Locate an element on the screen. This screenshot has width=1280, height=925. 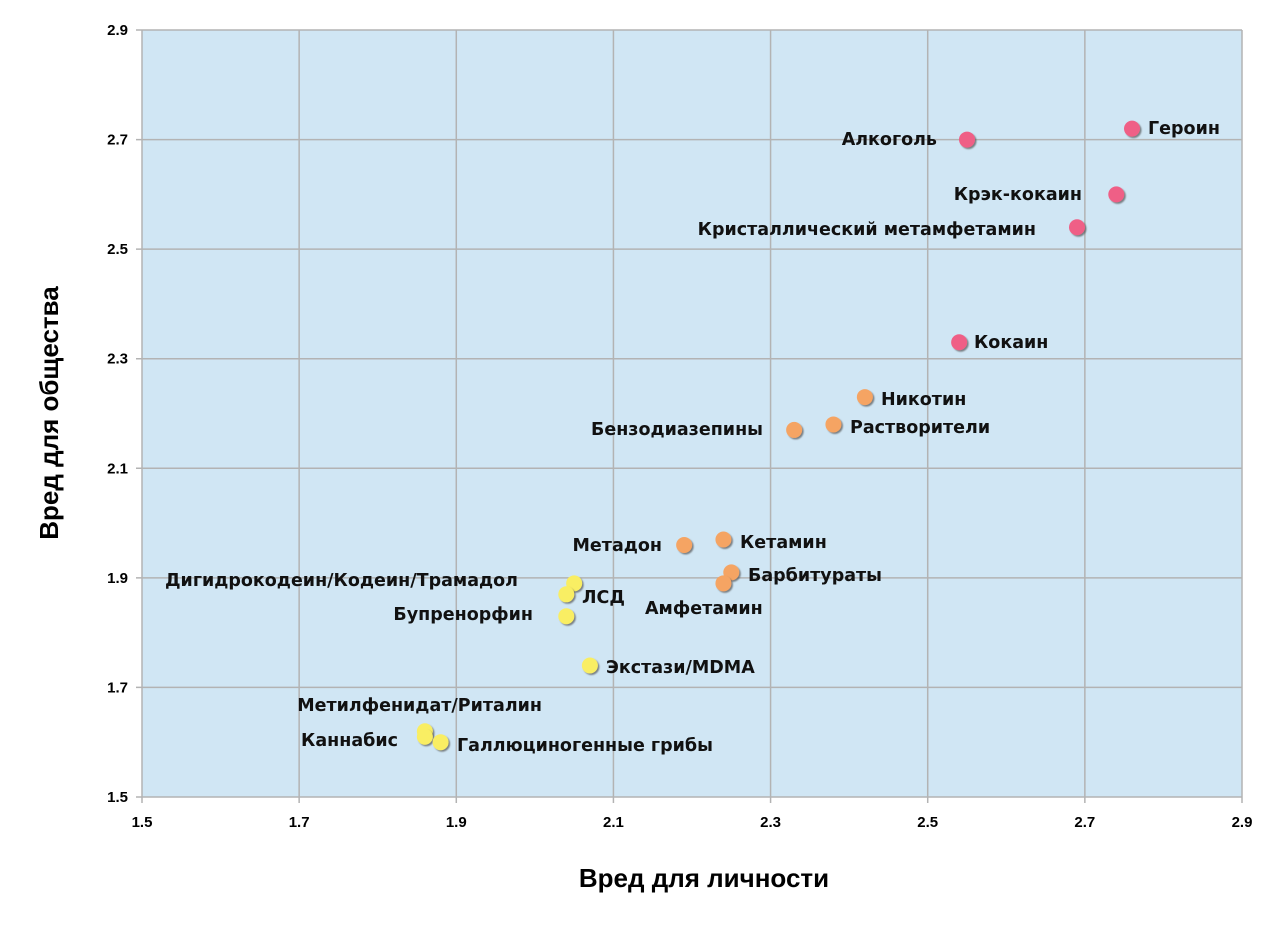
point-label: Героин is located at coordinates (1184, 129).